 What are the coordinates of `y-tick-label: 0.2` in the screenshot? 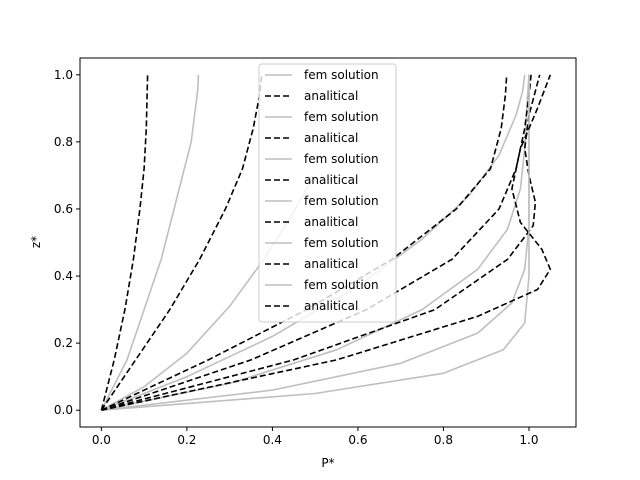 It's located at (63, 343).